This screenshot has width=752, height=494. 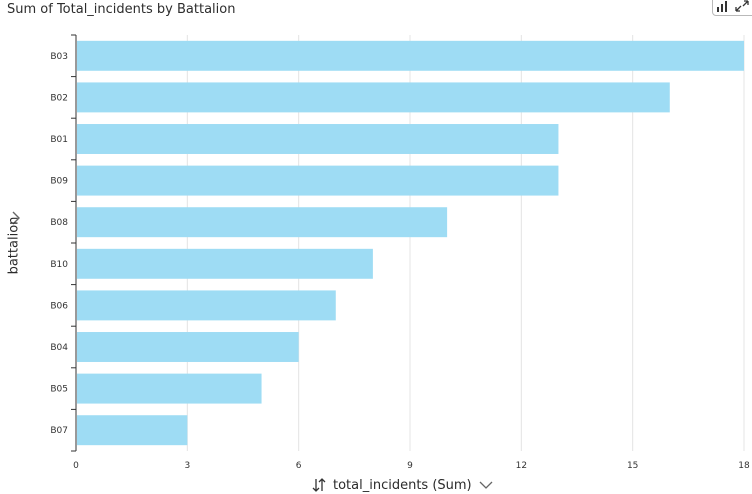 What do you see at coordinates (410, 55) in the screenshot?
I see `bar-b03` at bounding box center [410, 55].